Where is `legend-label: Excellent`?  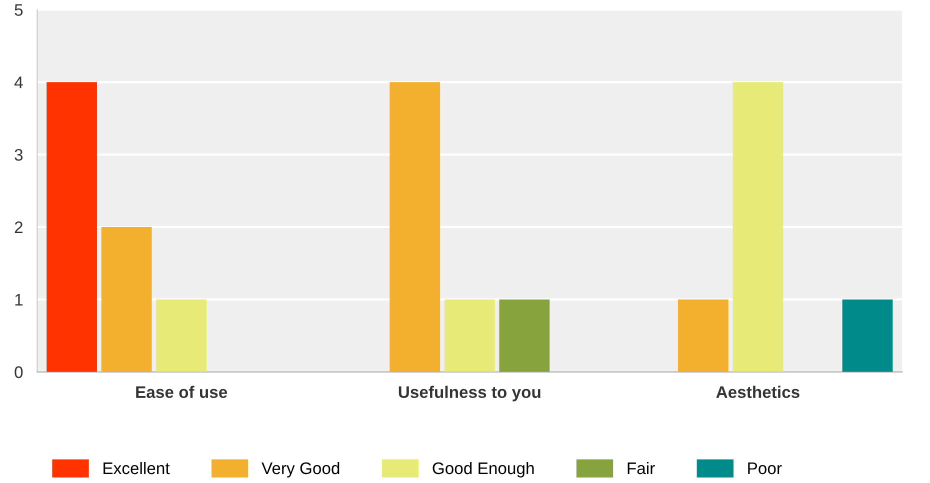 legend-label: Excellent is located at coordinates (137, 468).